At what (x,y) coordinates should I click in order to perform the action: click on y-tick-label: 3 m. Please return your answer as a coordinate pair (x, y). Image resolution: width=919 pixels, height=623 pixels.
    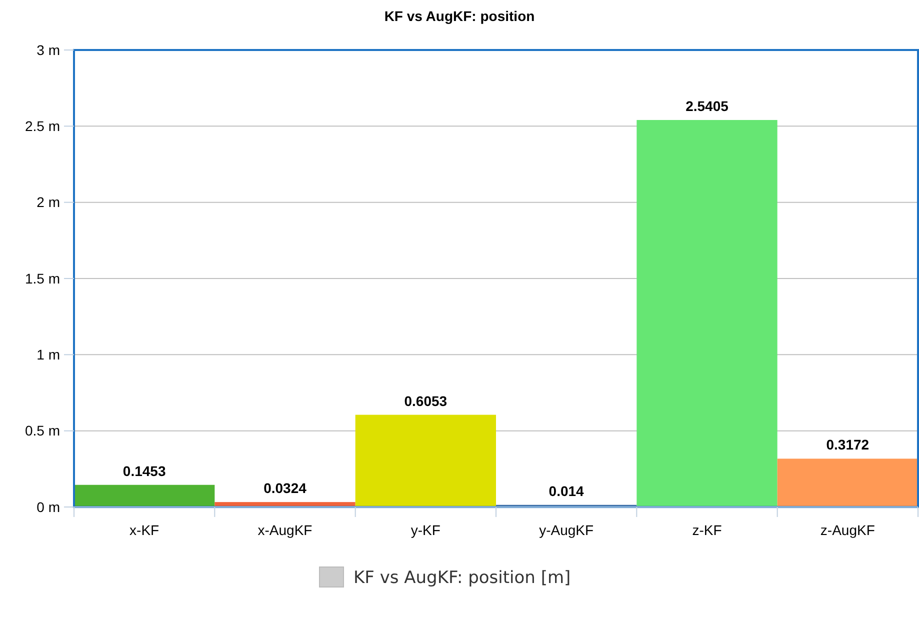
    Looking at the image, I should click on (48, 50).